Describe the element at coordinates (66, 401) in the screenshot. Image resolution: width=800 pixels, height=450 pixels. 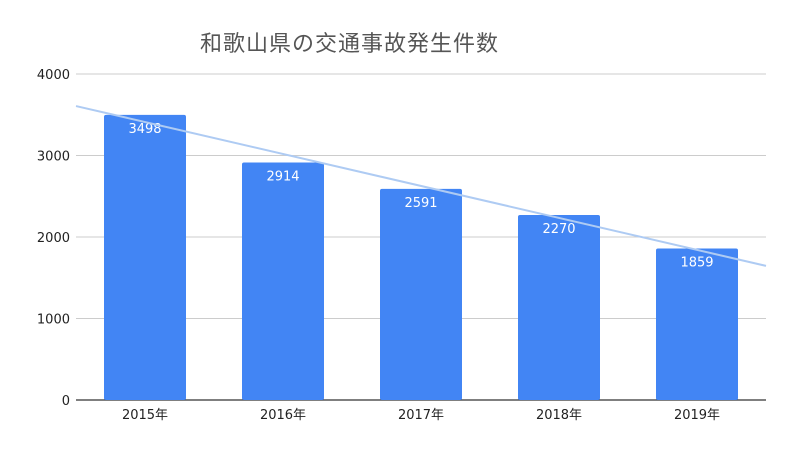
I see `y-tick-label: 0` at that location.